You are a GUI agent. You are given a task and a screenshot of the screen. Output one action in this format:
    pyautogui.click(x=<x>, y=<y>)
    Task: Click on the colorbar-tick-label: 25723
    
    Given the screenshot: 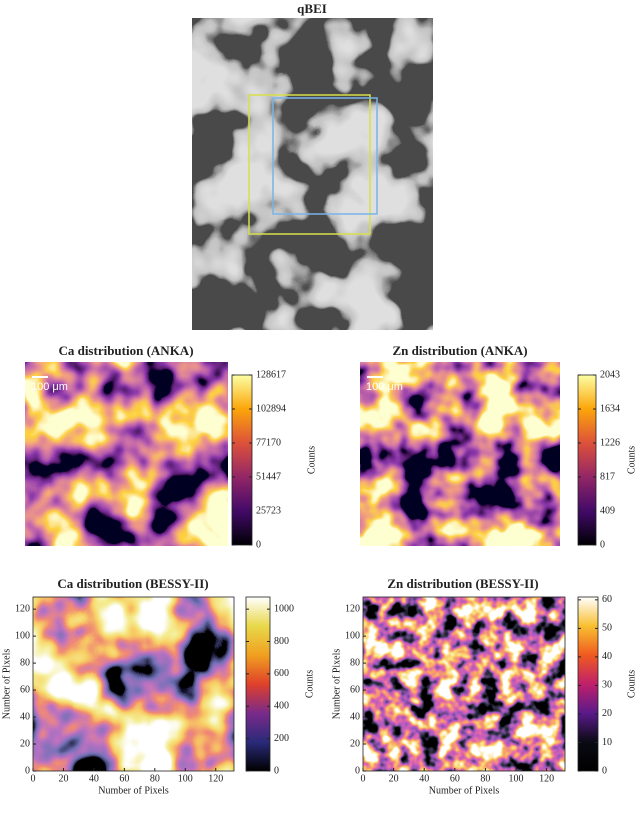 What is the action you would take?
    pyautogui.click(x=268, y=510)
    